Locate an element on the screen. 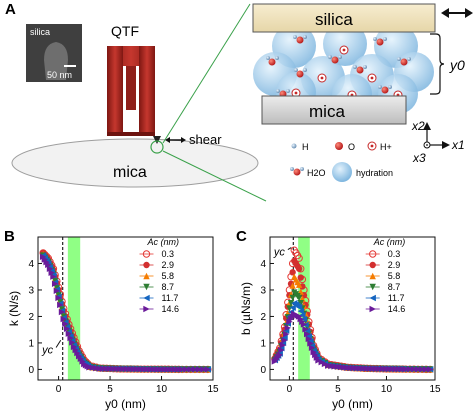  qtf-fork is located at coordinates (131, 91).